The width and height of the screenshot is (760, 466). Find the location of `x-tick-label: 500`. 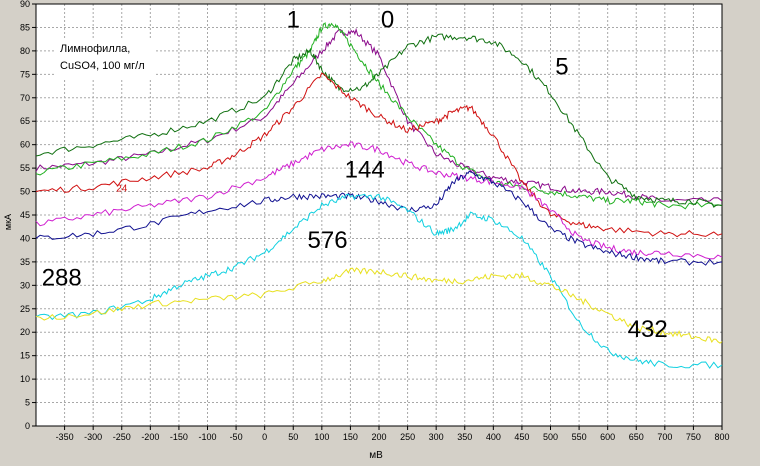

x-tick-label: 500 is located at coordinates (550, 437).